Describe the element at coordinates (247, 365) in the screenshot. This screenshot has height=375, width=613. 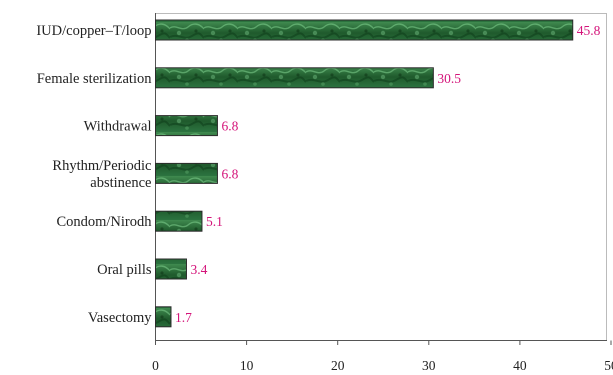
I see `x-tick-label: 10` at that location.